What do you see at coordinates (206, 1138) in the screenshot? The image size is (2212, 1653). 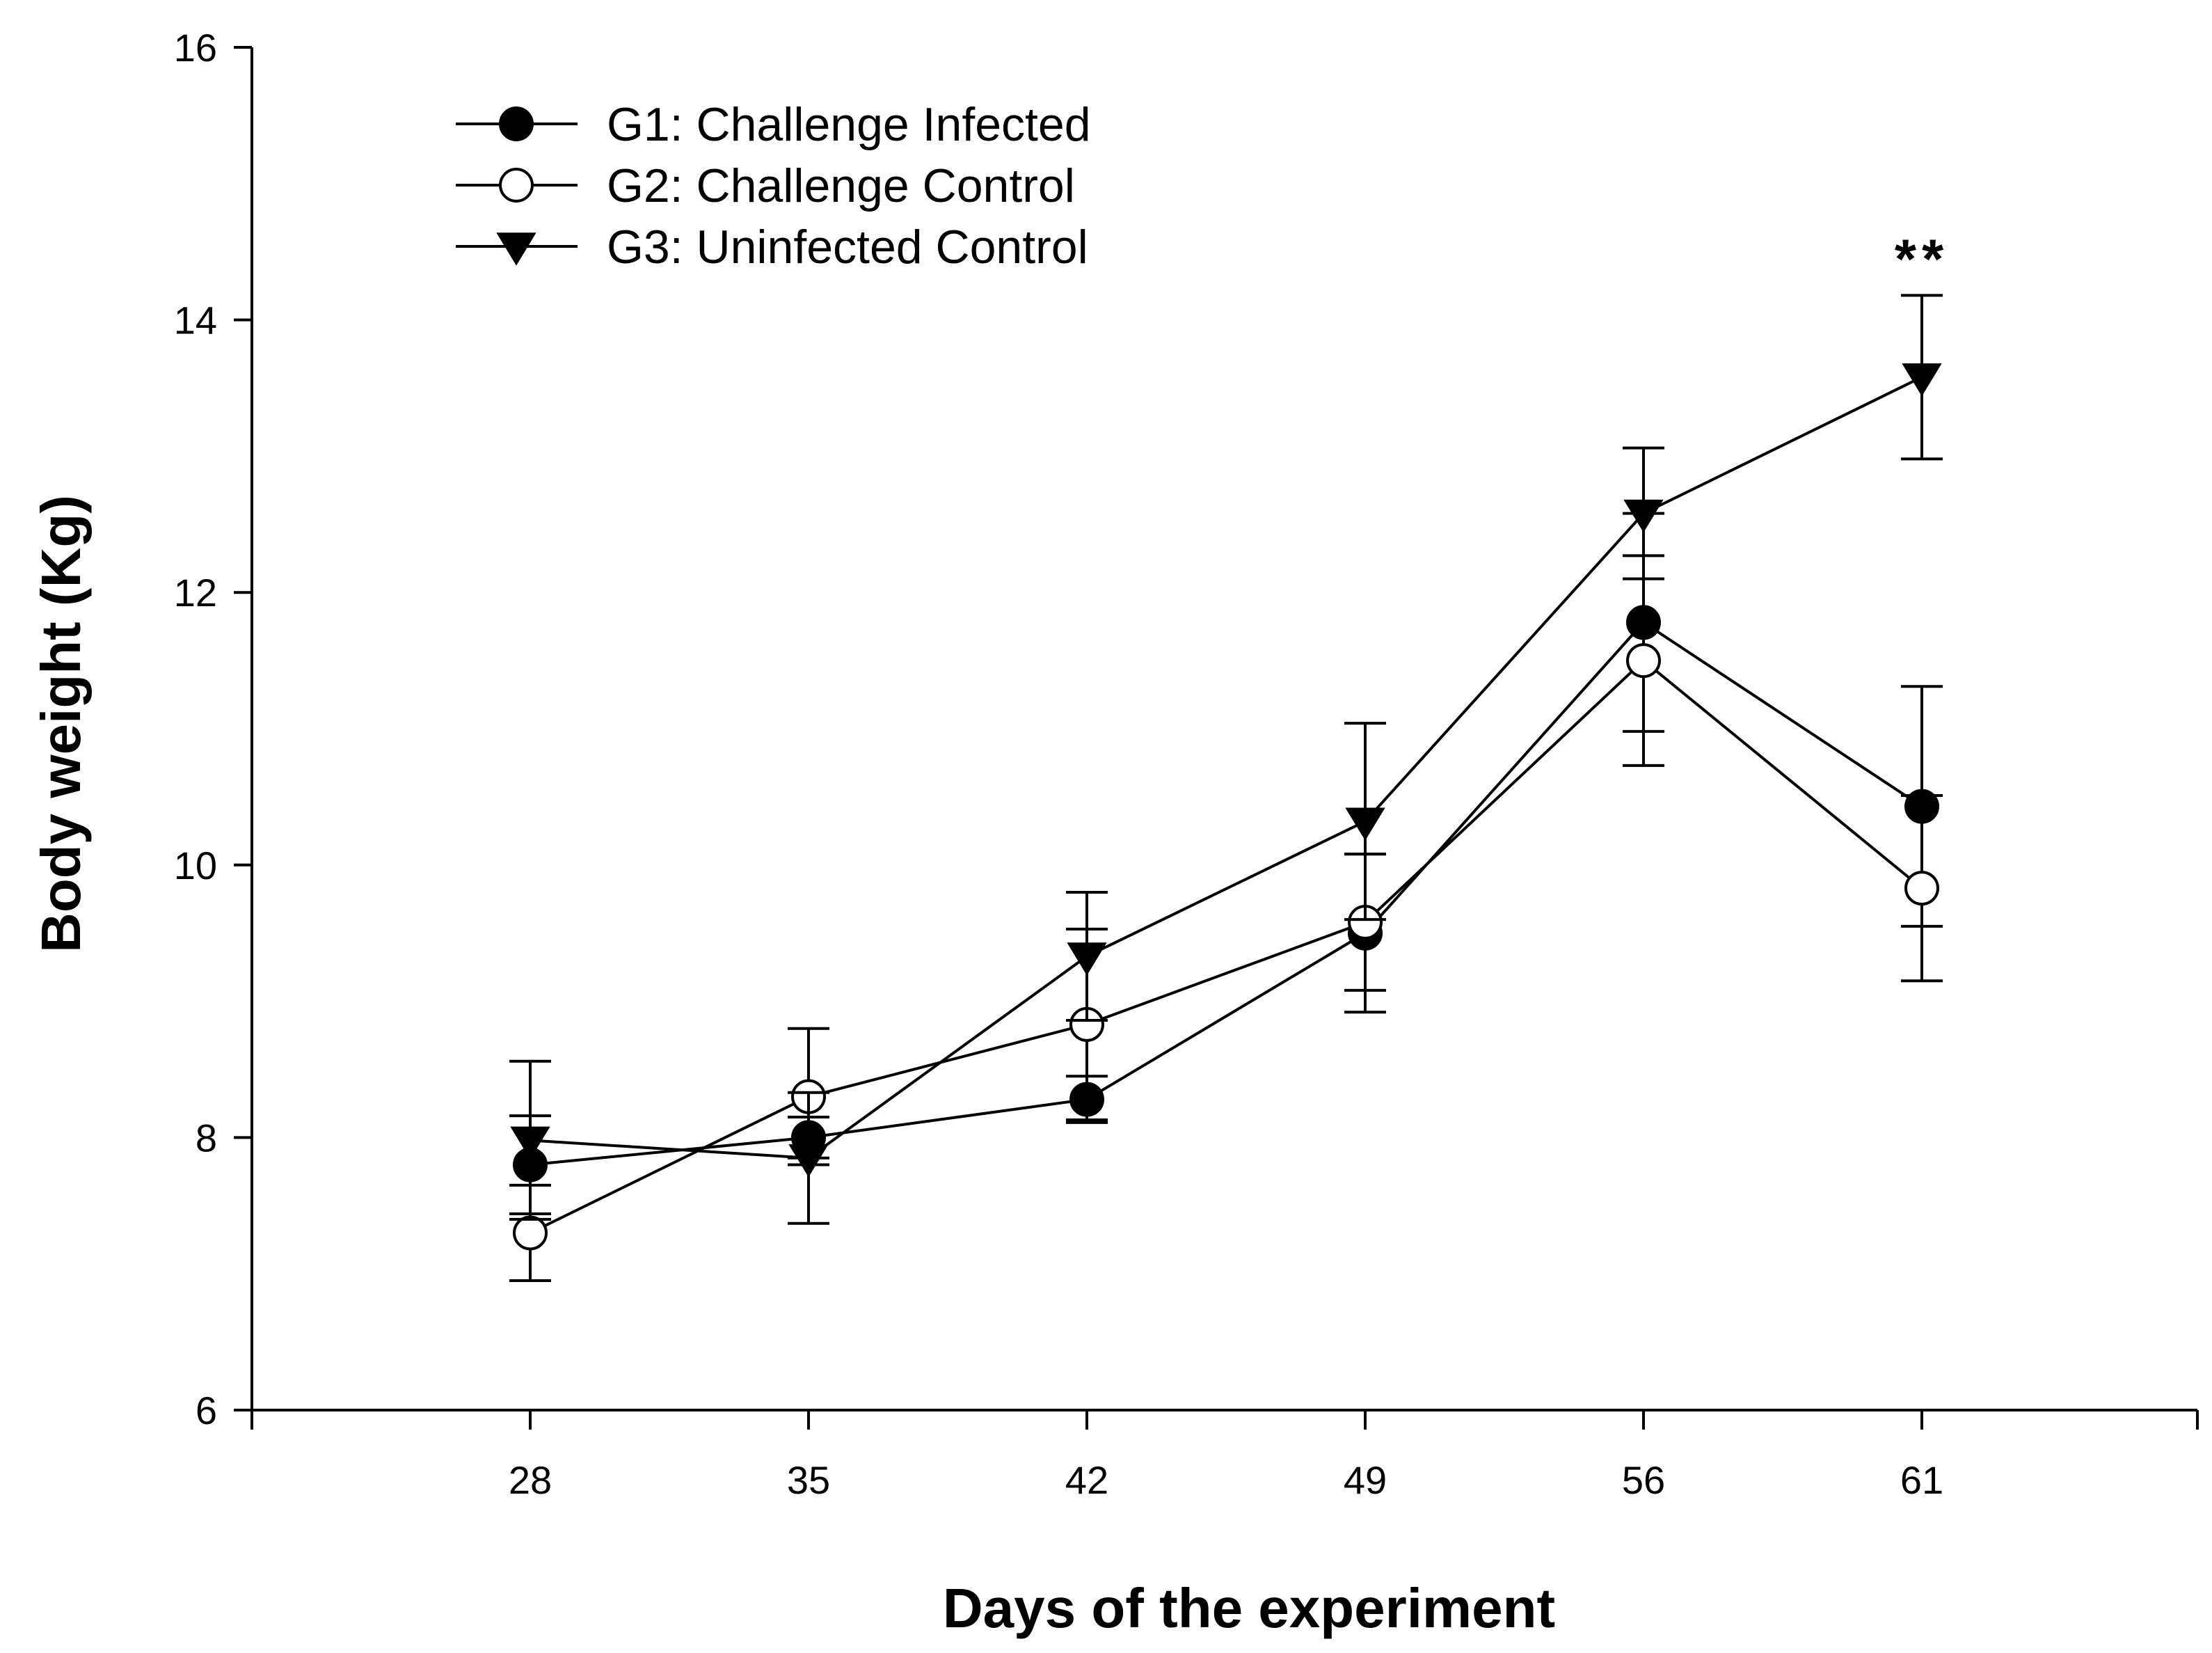 I see `y-tick-label: 8` at bounding box center [206, 1138].